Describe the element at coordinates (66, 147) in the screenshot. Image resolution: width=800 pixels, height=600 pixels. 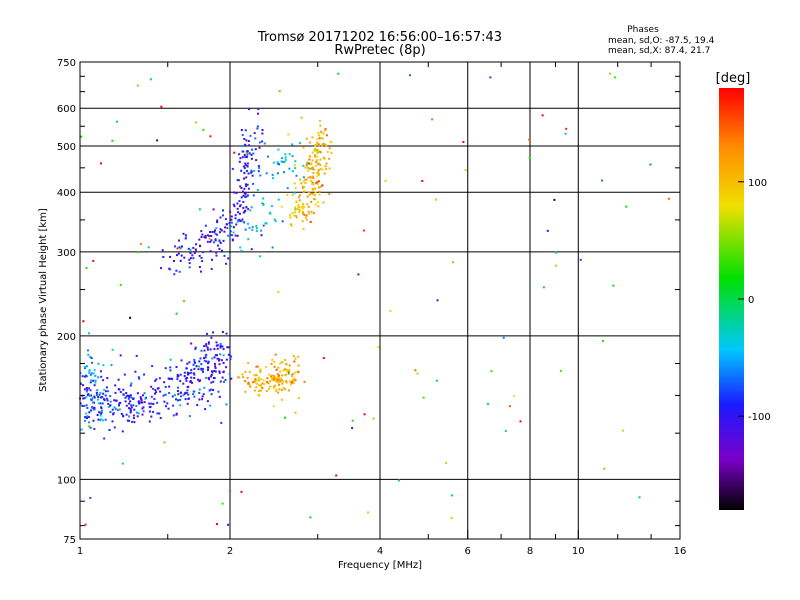
I see `y-tick-label: 500` at that location.